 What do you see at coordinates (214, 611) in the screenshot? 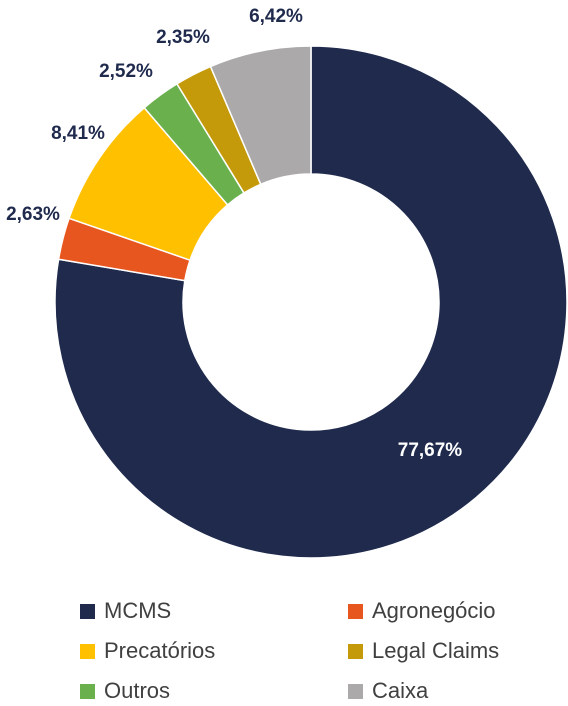
I see `legend-item-mcms: MCMS` at bounding box center [214, 611].